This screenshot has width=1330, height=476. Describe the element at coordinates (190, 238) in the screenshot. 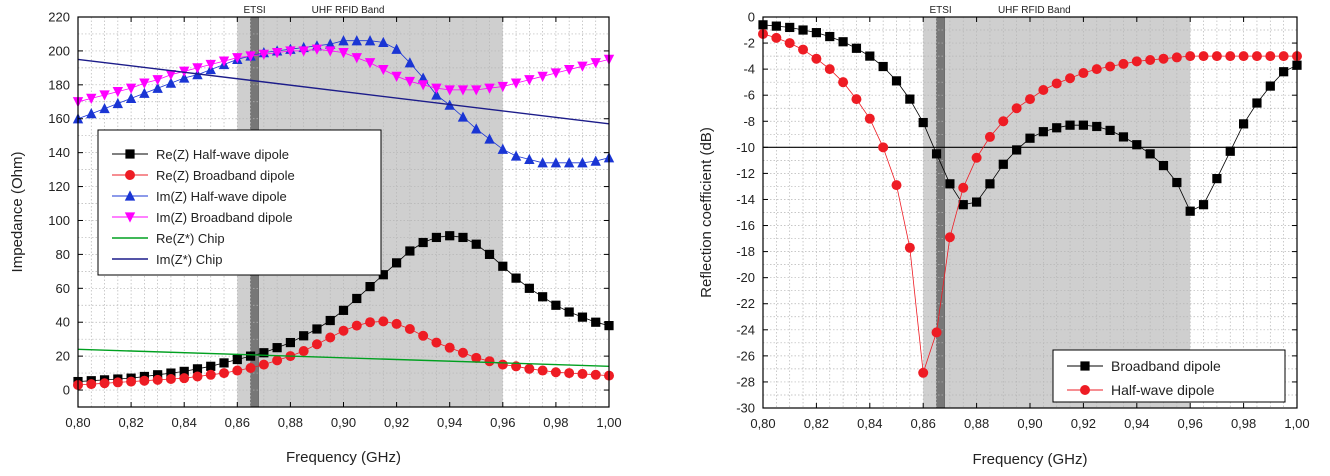

I see `legend-label: Re(Z*) Chip` at that location.